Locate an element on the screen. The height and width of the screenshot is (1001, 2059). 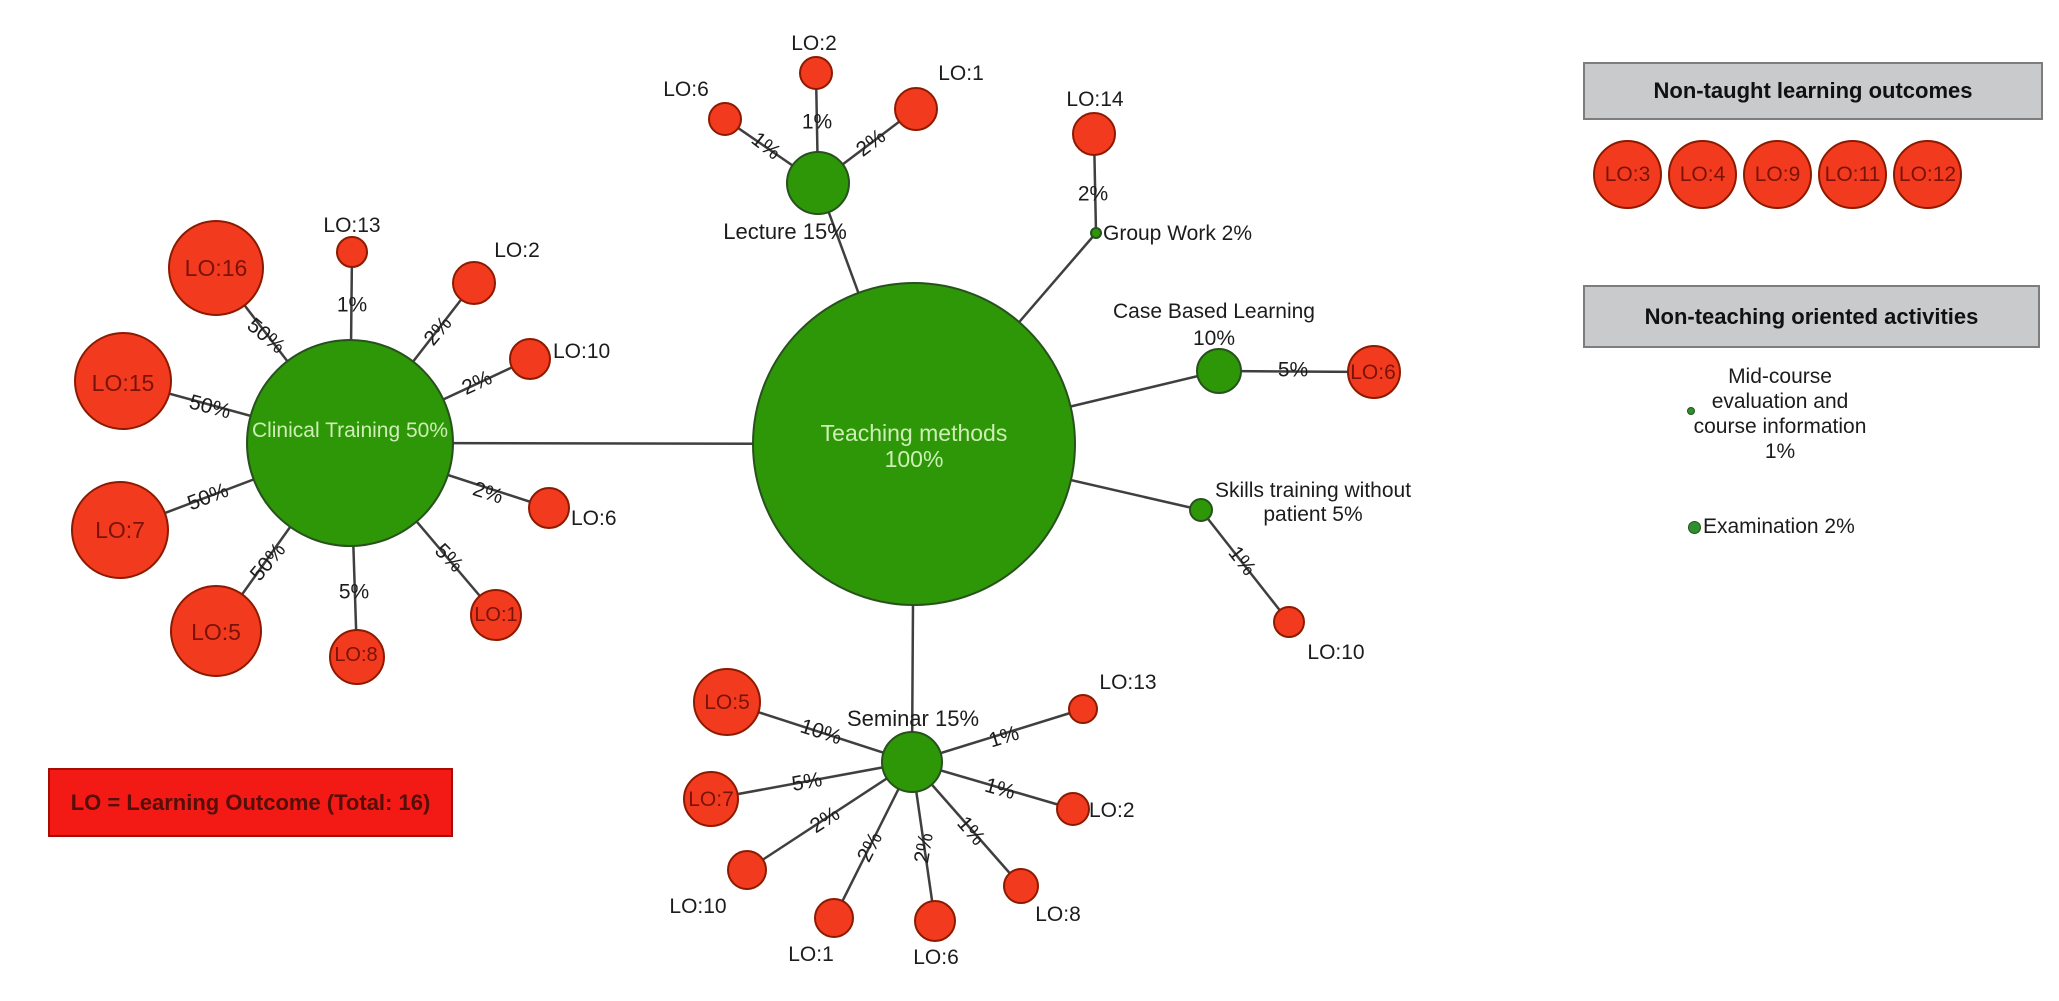
node-label-g14: LO:14 is located at coordinates (1095, 99).